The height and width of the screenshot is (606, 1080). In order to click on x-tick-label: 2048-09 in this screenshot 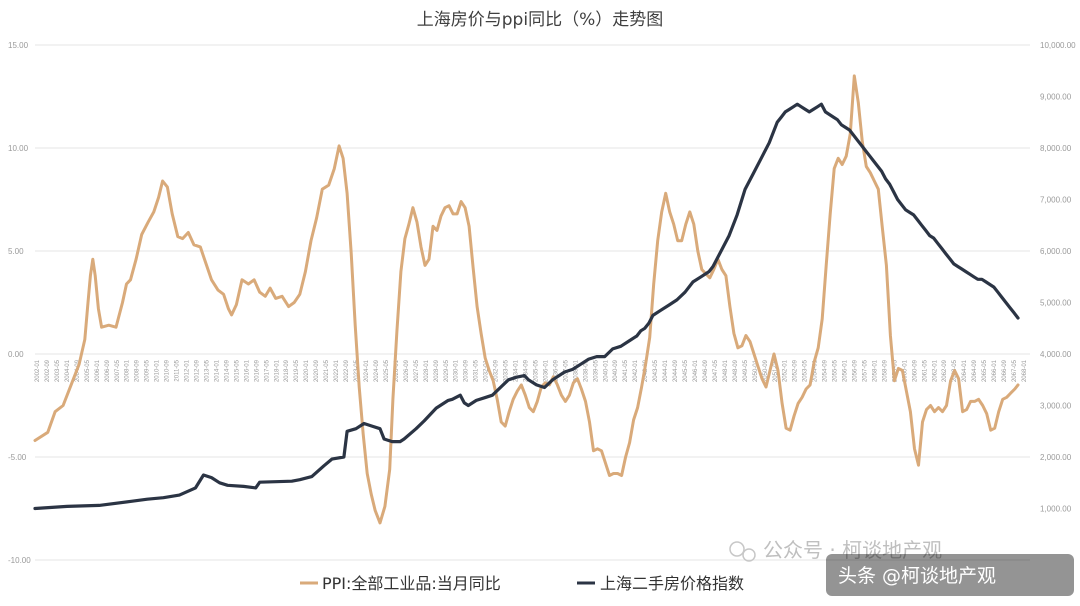, I will do `click(736, 370)`.